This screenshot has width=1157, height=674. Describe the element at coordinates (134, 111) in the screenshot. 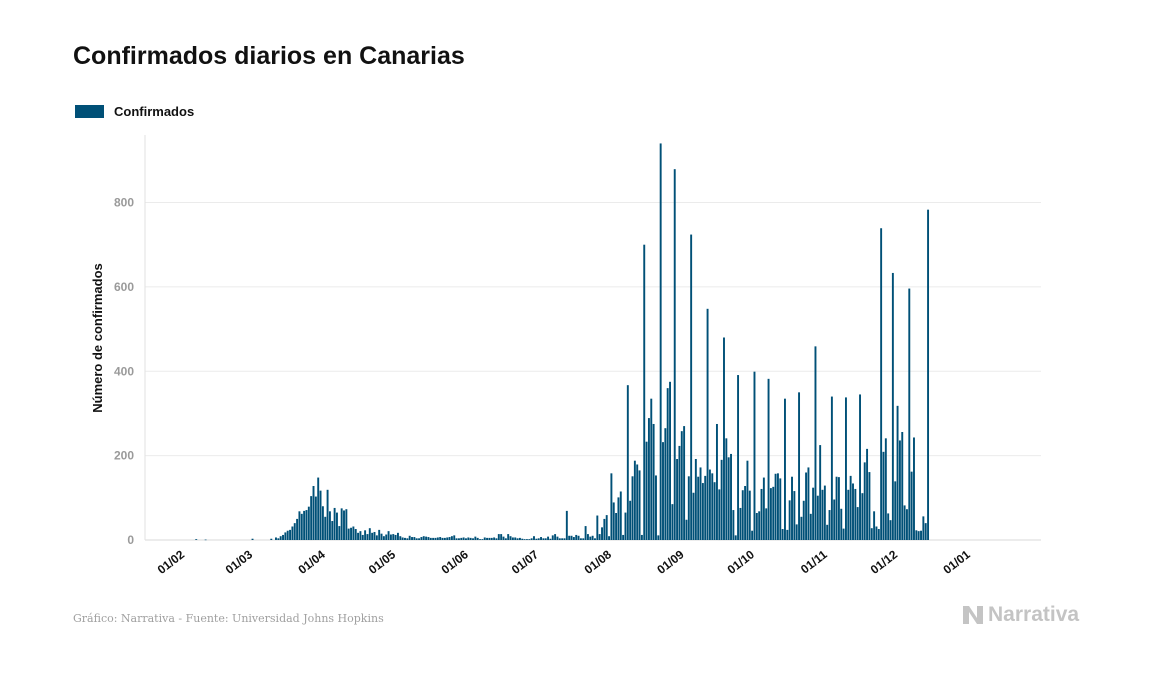

I see `legend: Confirmados` at that location.